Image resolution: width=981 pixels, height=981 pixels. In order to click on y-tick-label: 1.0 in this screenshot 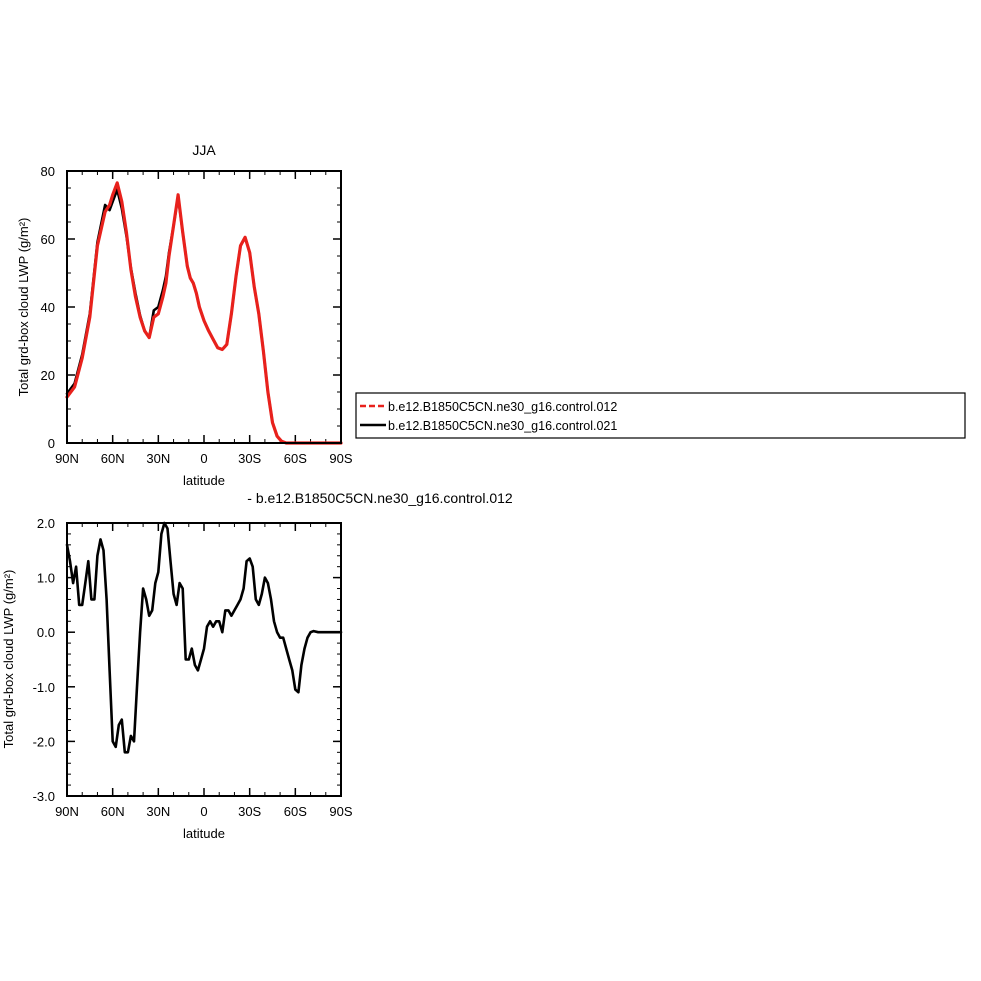, I will do `click(46, 578)`.